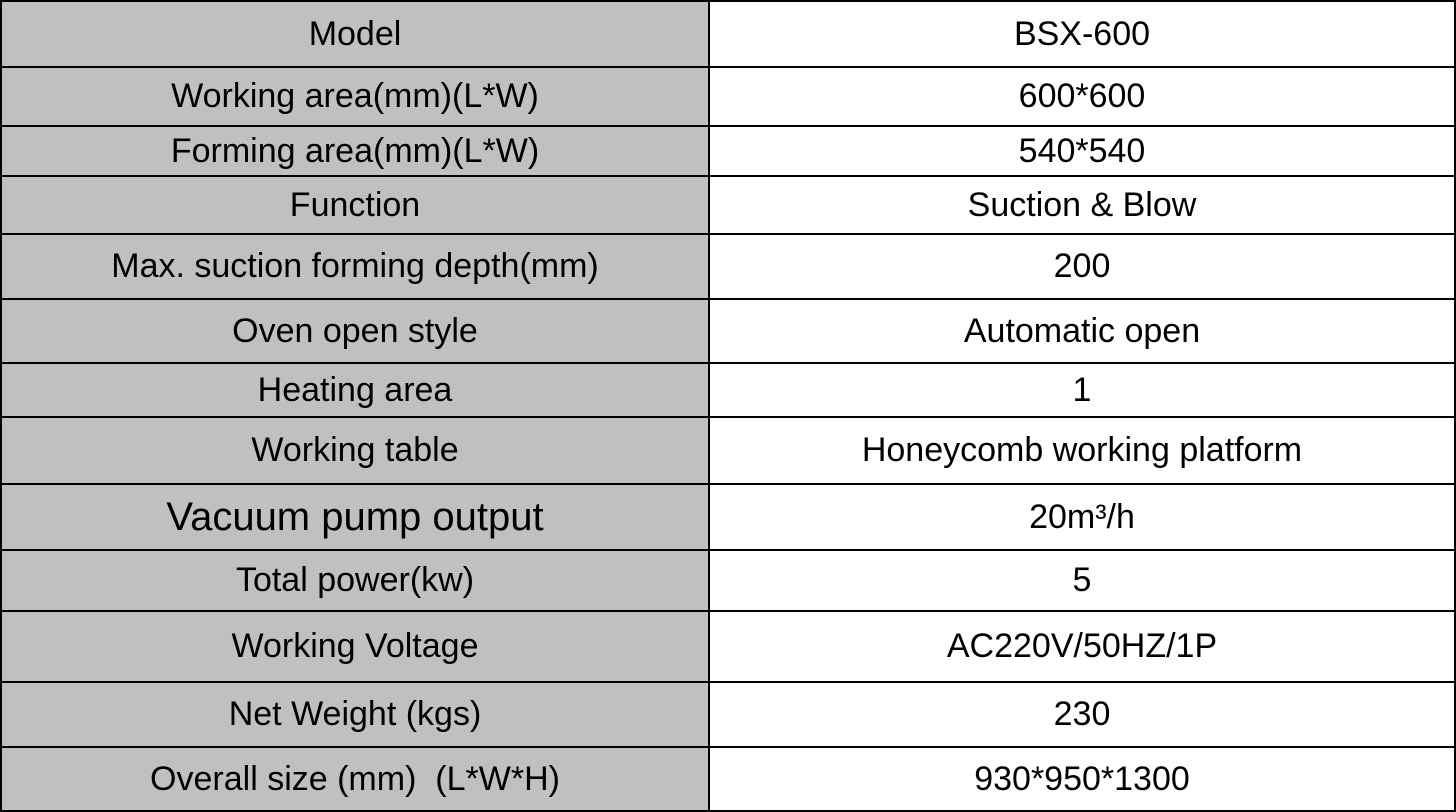  Describe the element at coordinates (355, 714) in the screenshot. I see `spec-label: Net Weight (kgs)` at that location.